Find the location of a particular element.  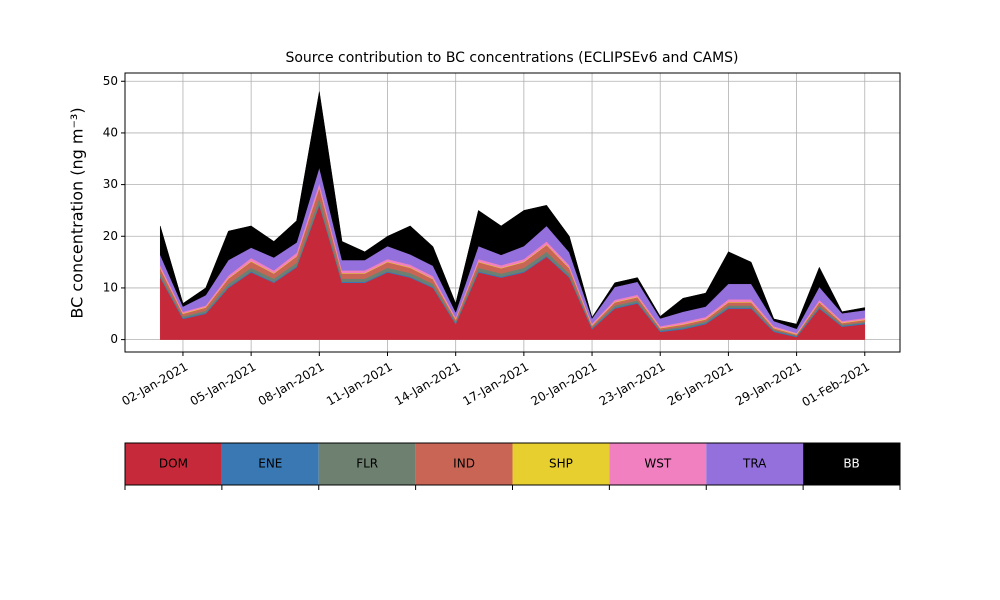

x-tick-label: 23-Jan-2021 is located at coordinates (632, 384).